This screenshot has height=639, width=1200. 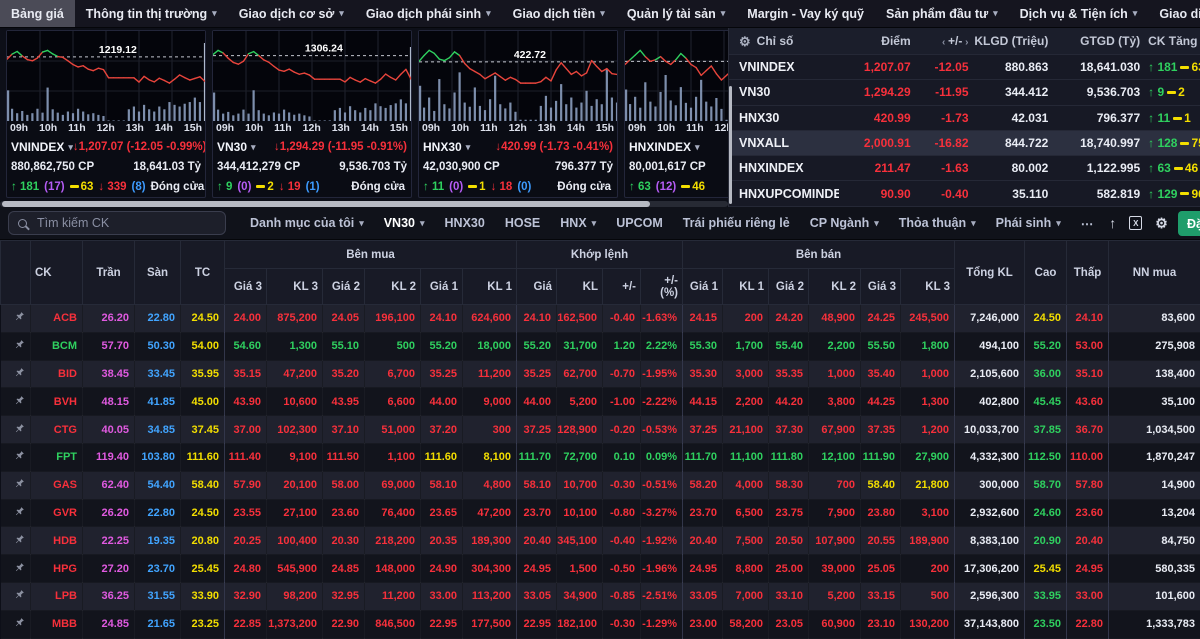 I want to click on tab-hnx30: HNX30, so click(x=465, y=223).